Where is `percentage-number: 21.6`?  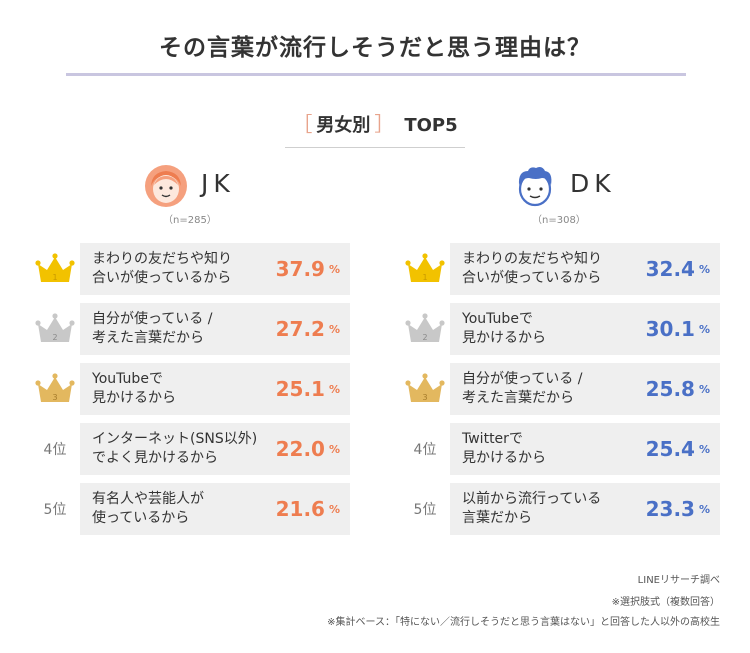
percentage-number: 21.6 is located at coordinates (300, 509).